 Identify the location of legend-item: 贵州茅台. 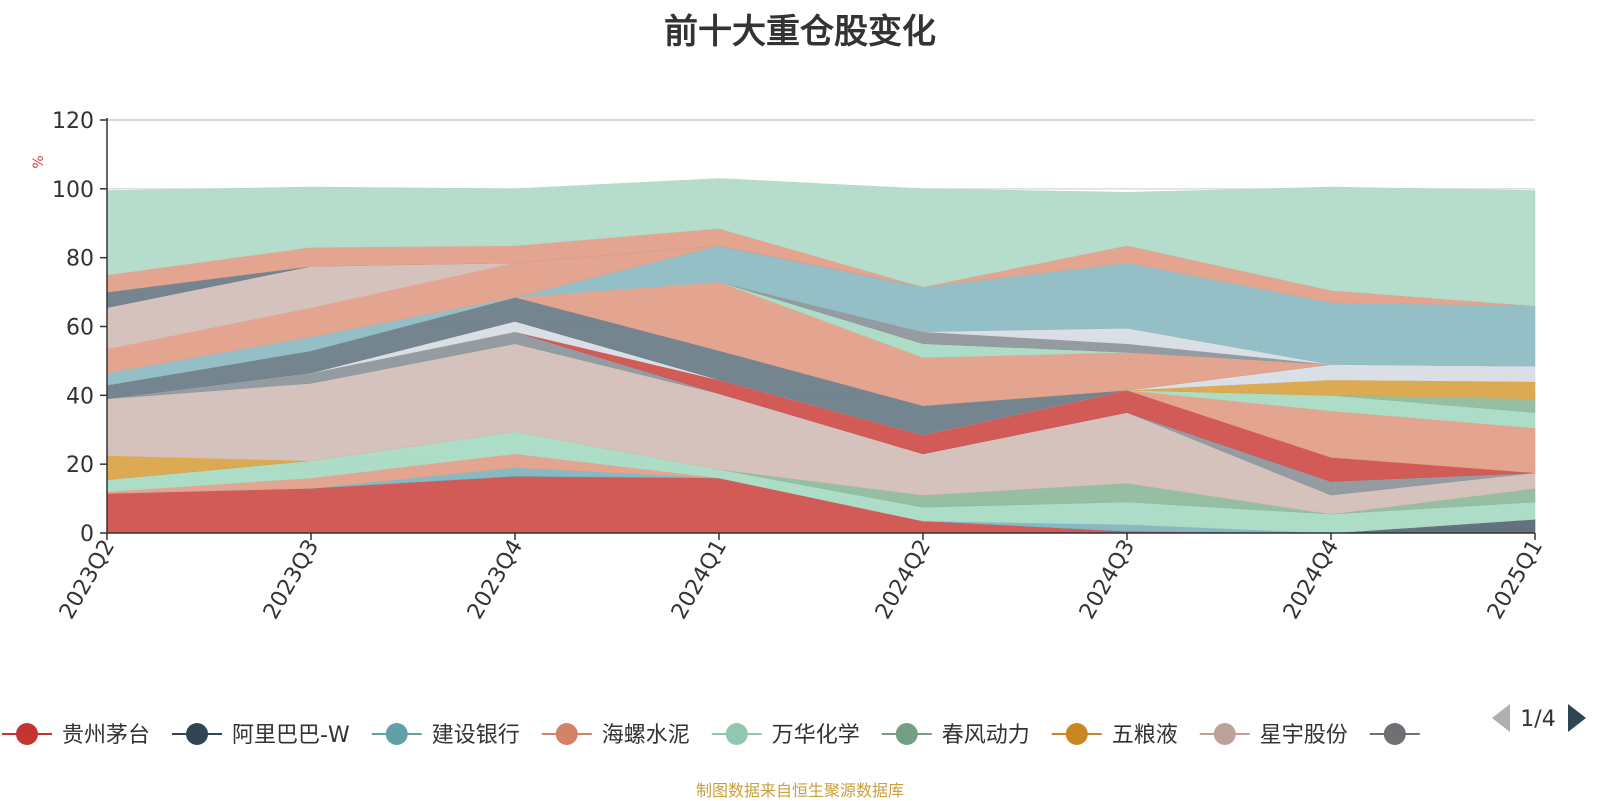
(76, 735).